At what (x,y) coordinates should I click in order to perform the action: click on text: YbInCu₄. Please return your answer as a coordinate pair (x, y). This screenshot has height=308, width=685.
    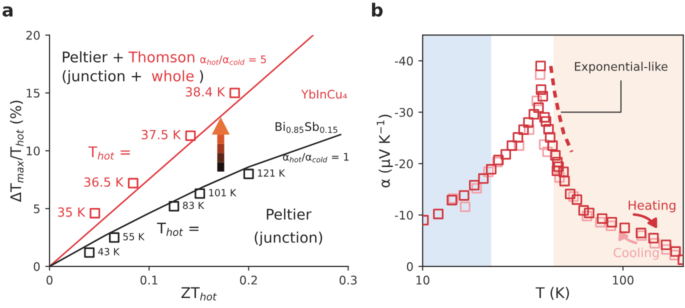
    Looking at the image, I should click on (324, 94).